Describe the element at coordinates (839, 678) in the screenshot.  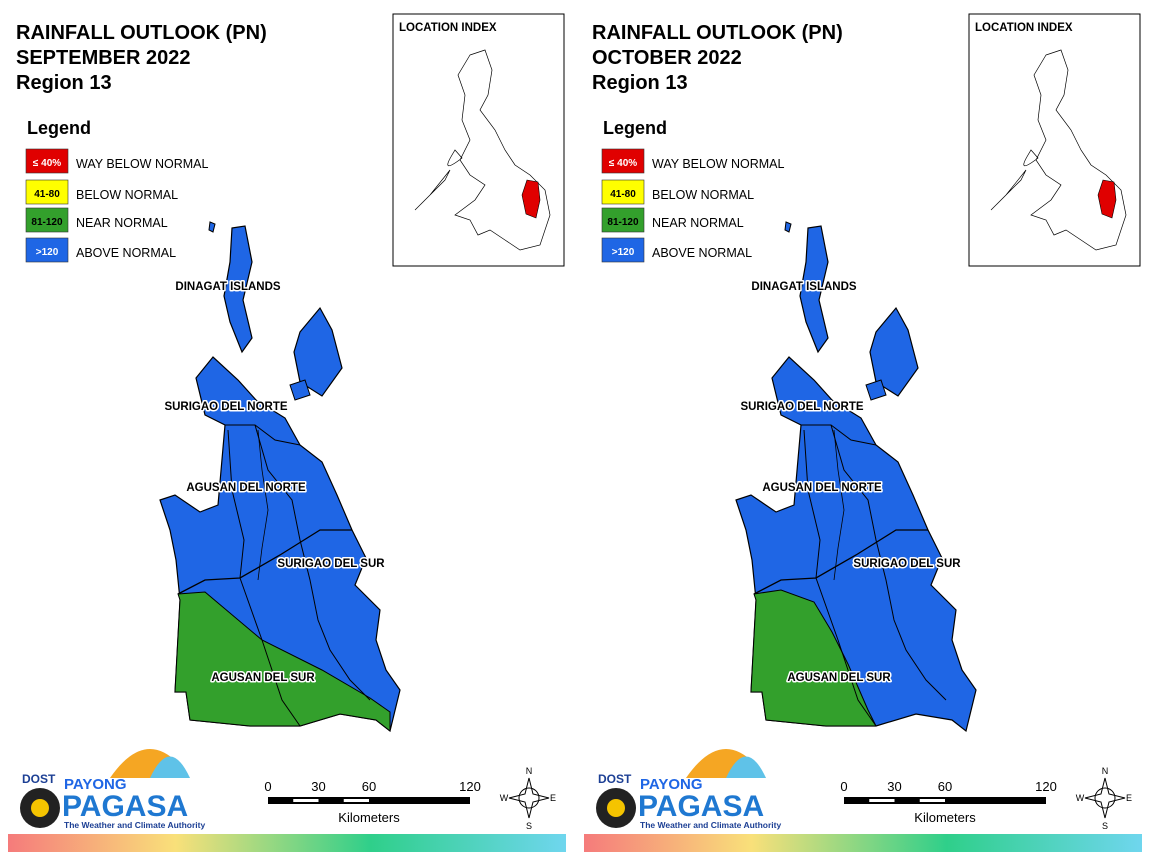
I see `province-label: AGUSAN DEL SUR` at that location.